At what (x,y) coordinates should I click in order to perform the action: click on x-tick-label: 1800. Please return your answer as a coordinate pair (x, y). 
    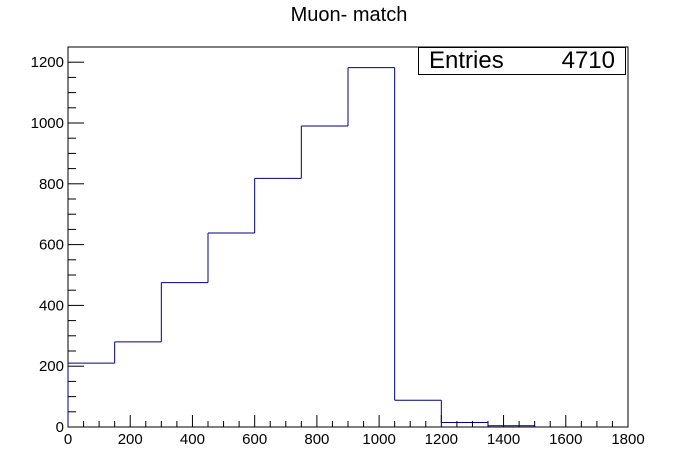
    Looking at the image, I should click on (627, 439).